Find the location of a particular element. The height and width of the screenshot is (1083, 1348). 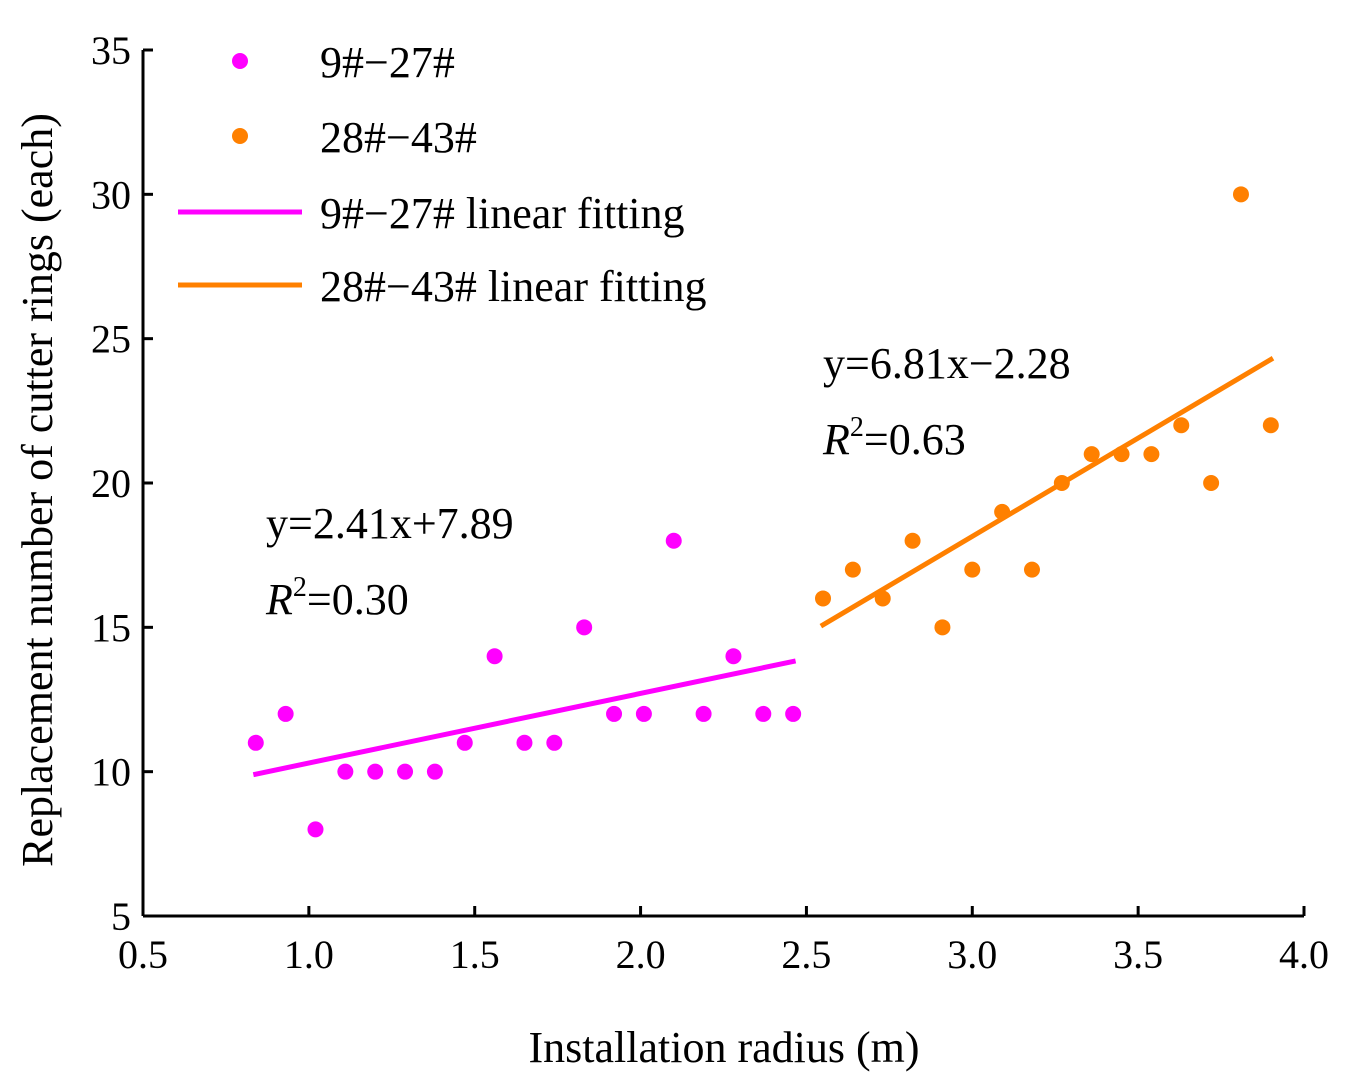

fit-2-r2: R2=0.63 is located at coordinates (894, 438).